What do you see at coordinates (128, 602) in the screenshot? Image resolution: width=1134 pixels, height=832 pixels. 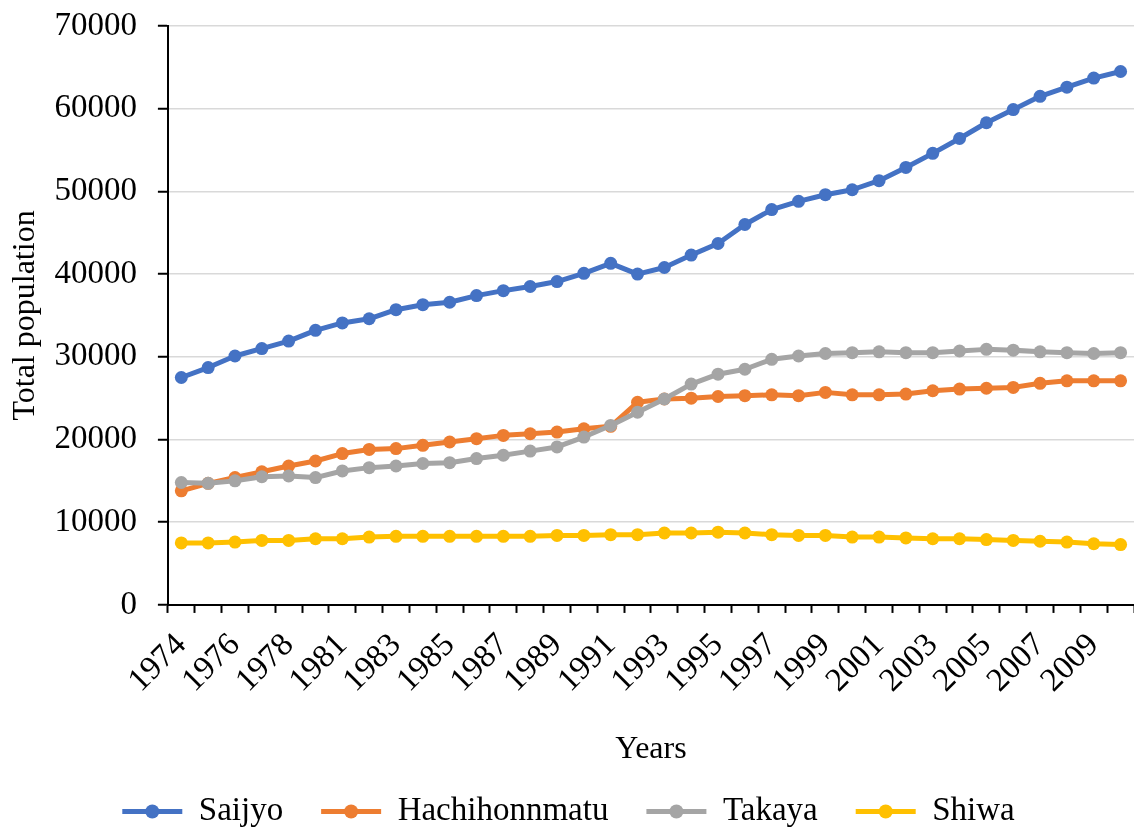 I see `y-tick-label: 0` at bounding box center [128, 602].